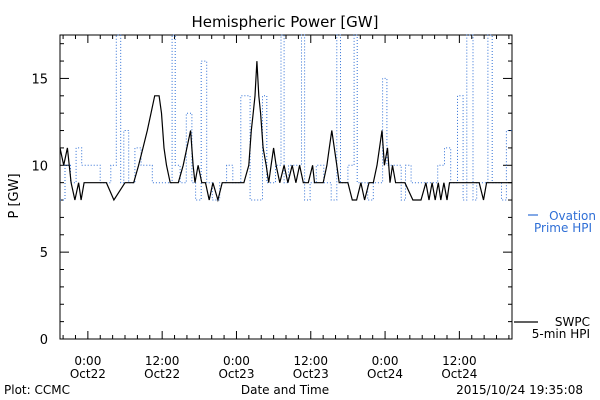 This screenshot has width=600, height=400. I want to click on y-tick-label: 0, so click(44, 340).